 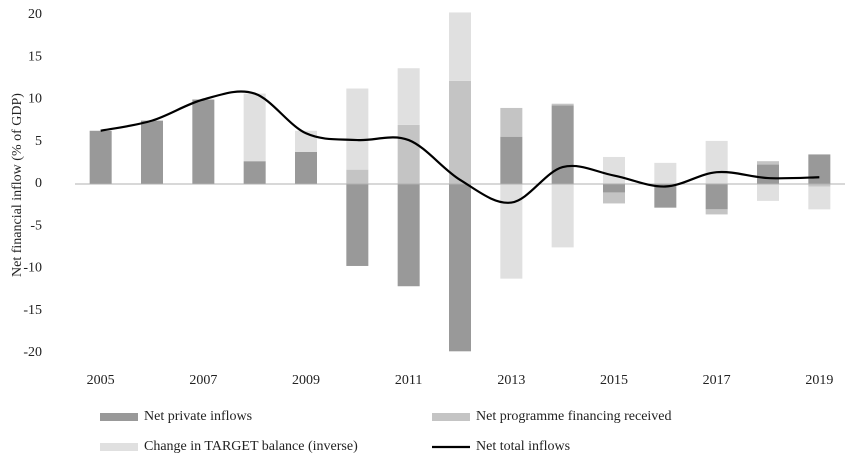 I want to click on x-tick-label: 2019, so click(x=819, y=380).